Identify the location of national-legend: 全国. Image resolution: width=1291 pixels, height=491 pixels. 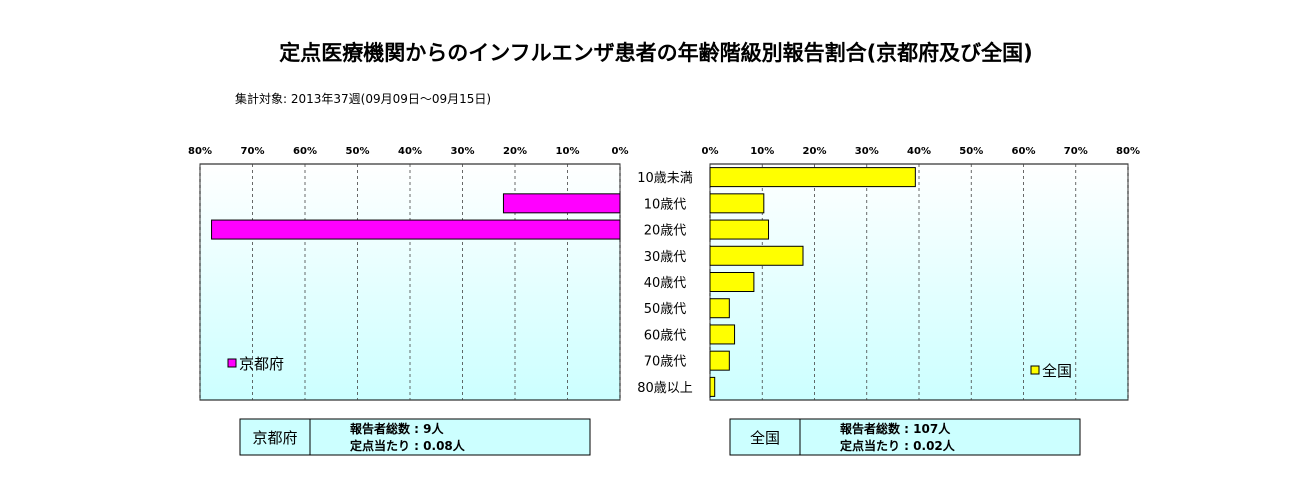
(1051, 371).